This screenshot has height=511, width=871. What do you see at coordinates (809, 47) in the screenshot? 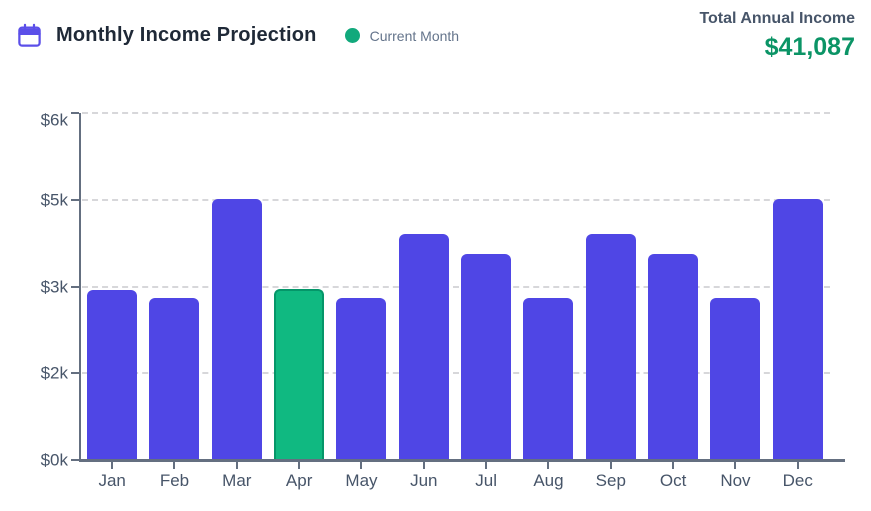
I see `total-income-value: $41,087` at bounding box center [809, 47].